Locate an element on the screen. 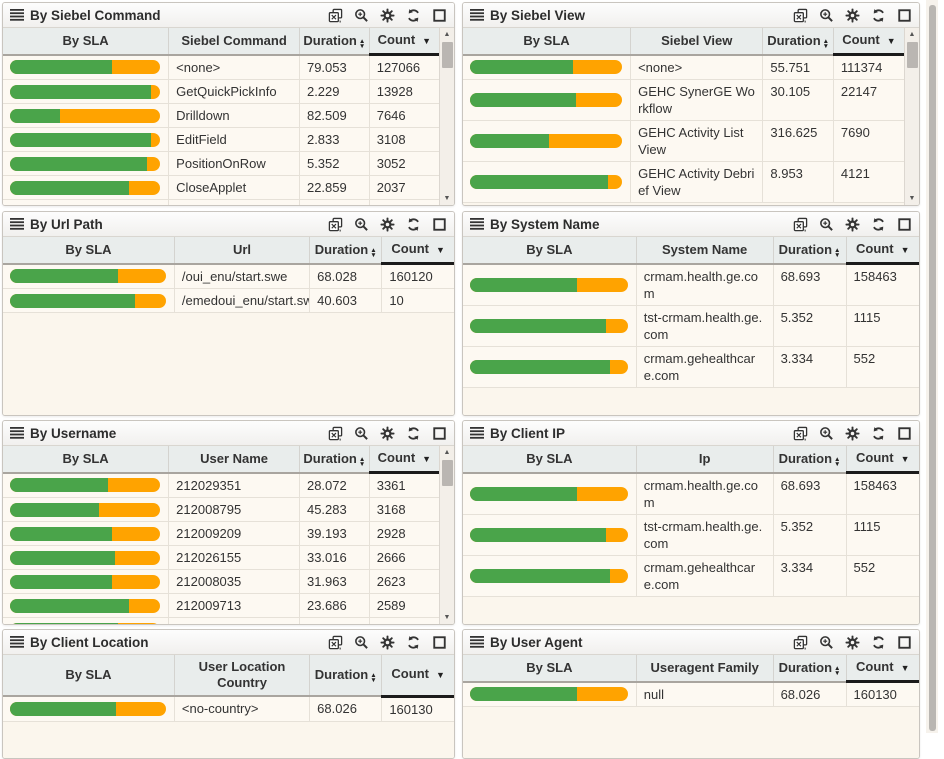 Image resolution: width=944 pixels, height=759 pixels. table-row: PositionOnRow 5.352 3052 is located at coordinates (221, 163).